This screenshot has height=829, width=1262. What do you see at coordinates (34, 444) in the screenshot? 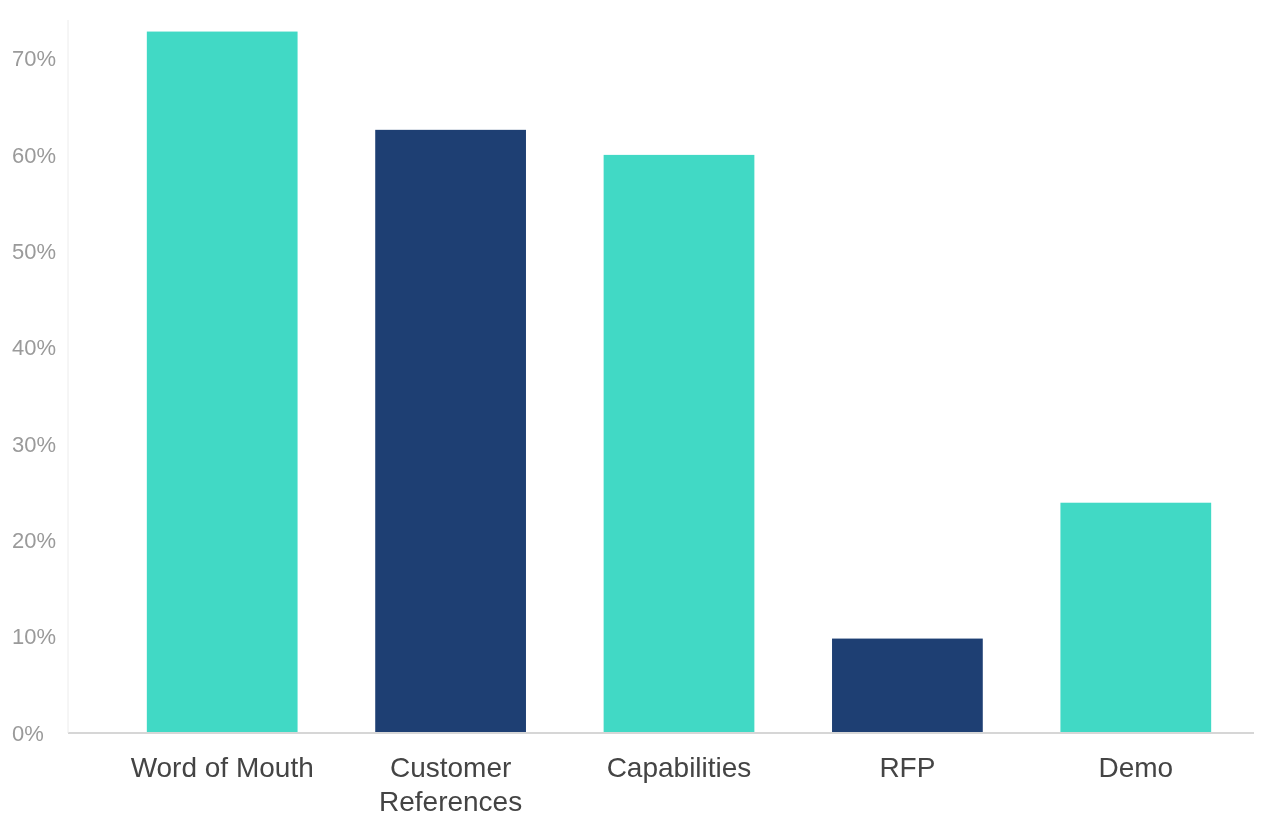
I see `y-tick-label: 30%` at bounding box center [34, 444].